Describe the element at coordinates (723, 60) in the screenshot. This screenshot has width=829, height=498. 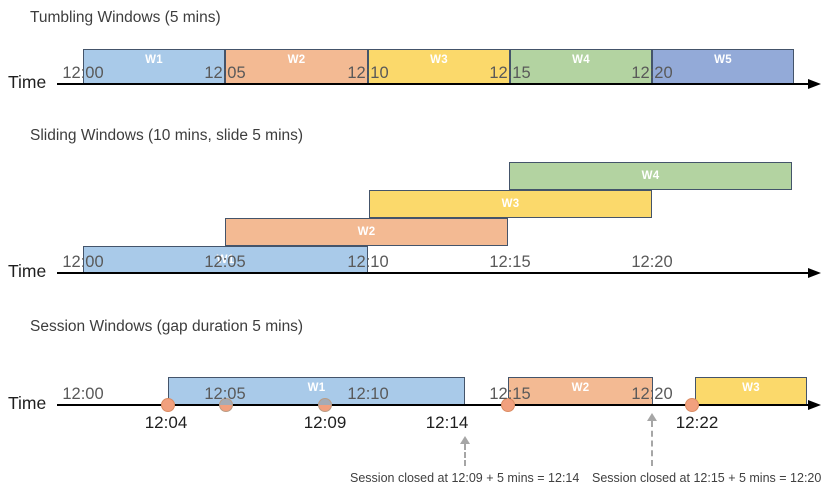
I see `window-label: W5` at that location.